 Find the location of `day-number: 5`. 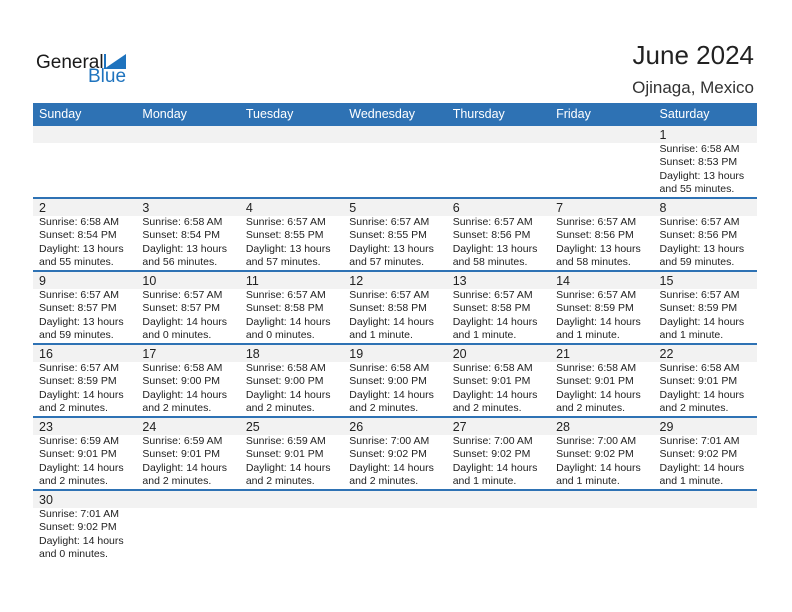

day-number: 5 is located at coordinates (353, 208).